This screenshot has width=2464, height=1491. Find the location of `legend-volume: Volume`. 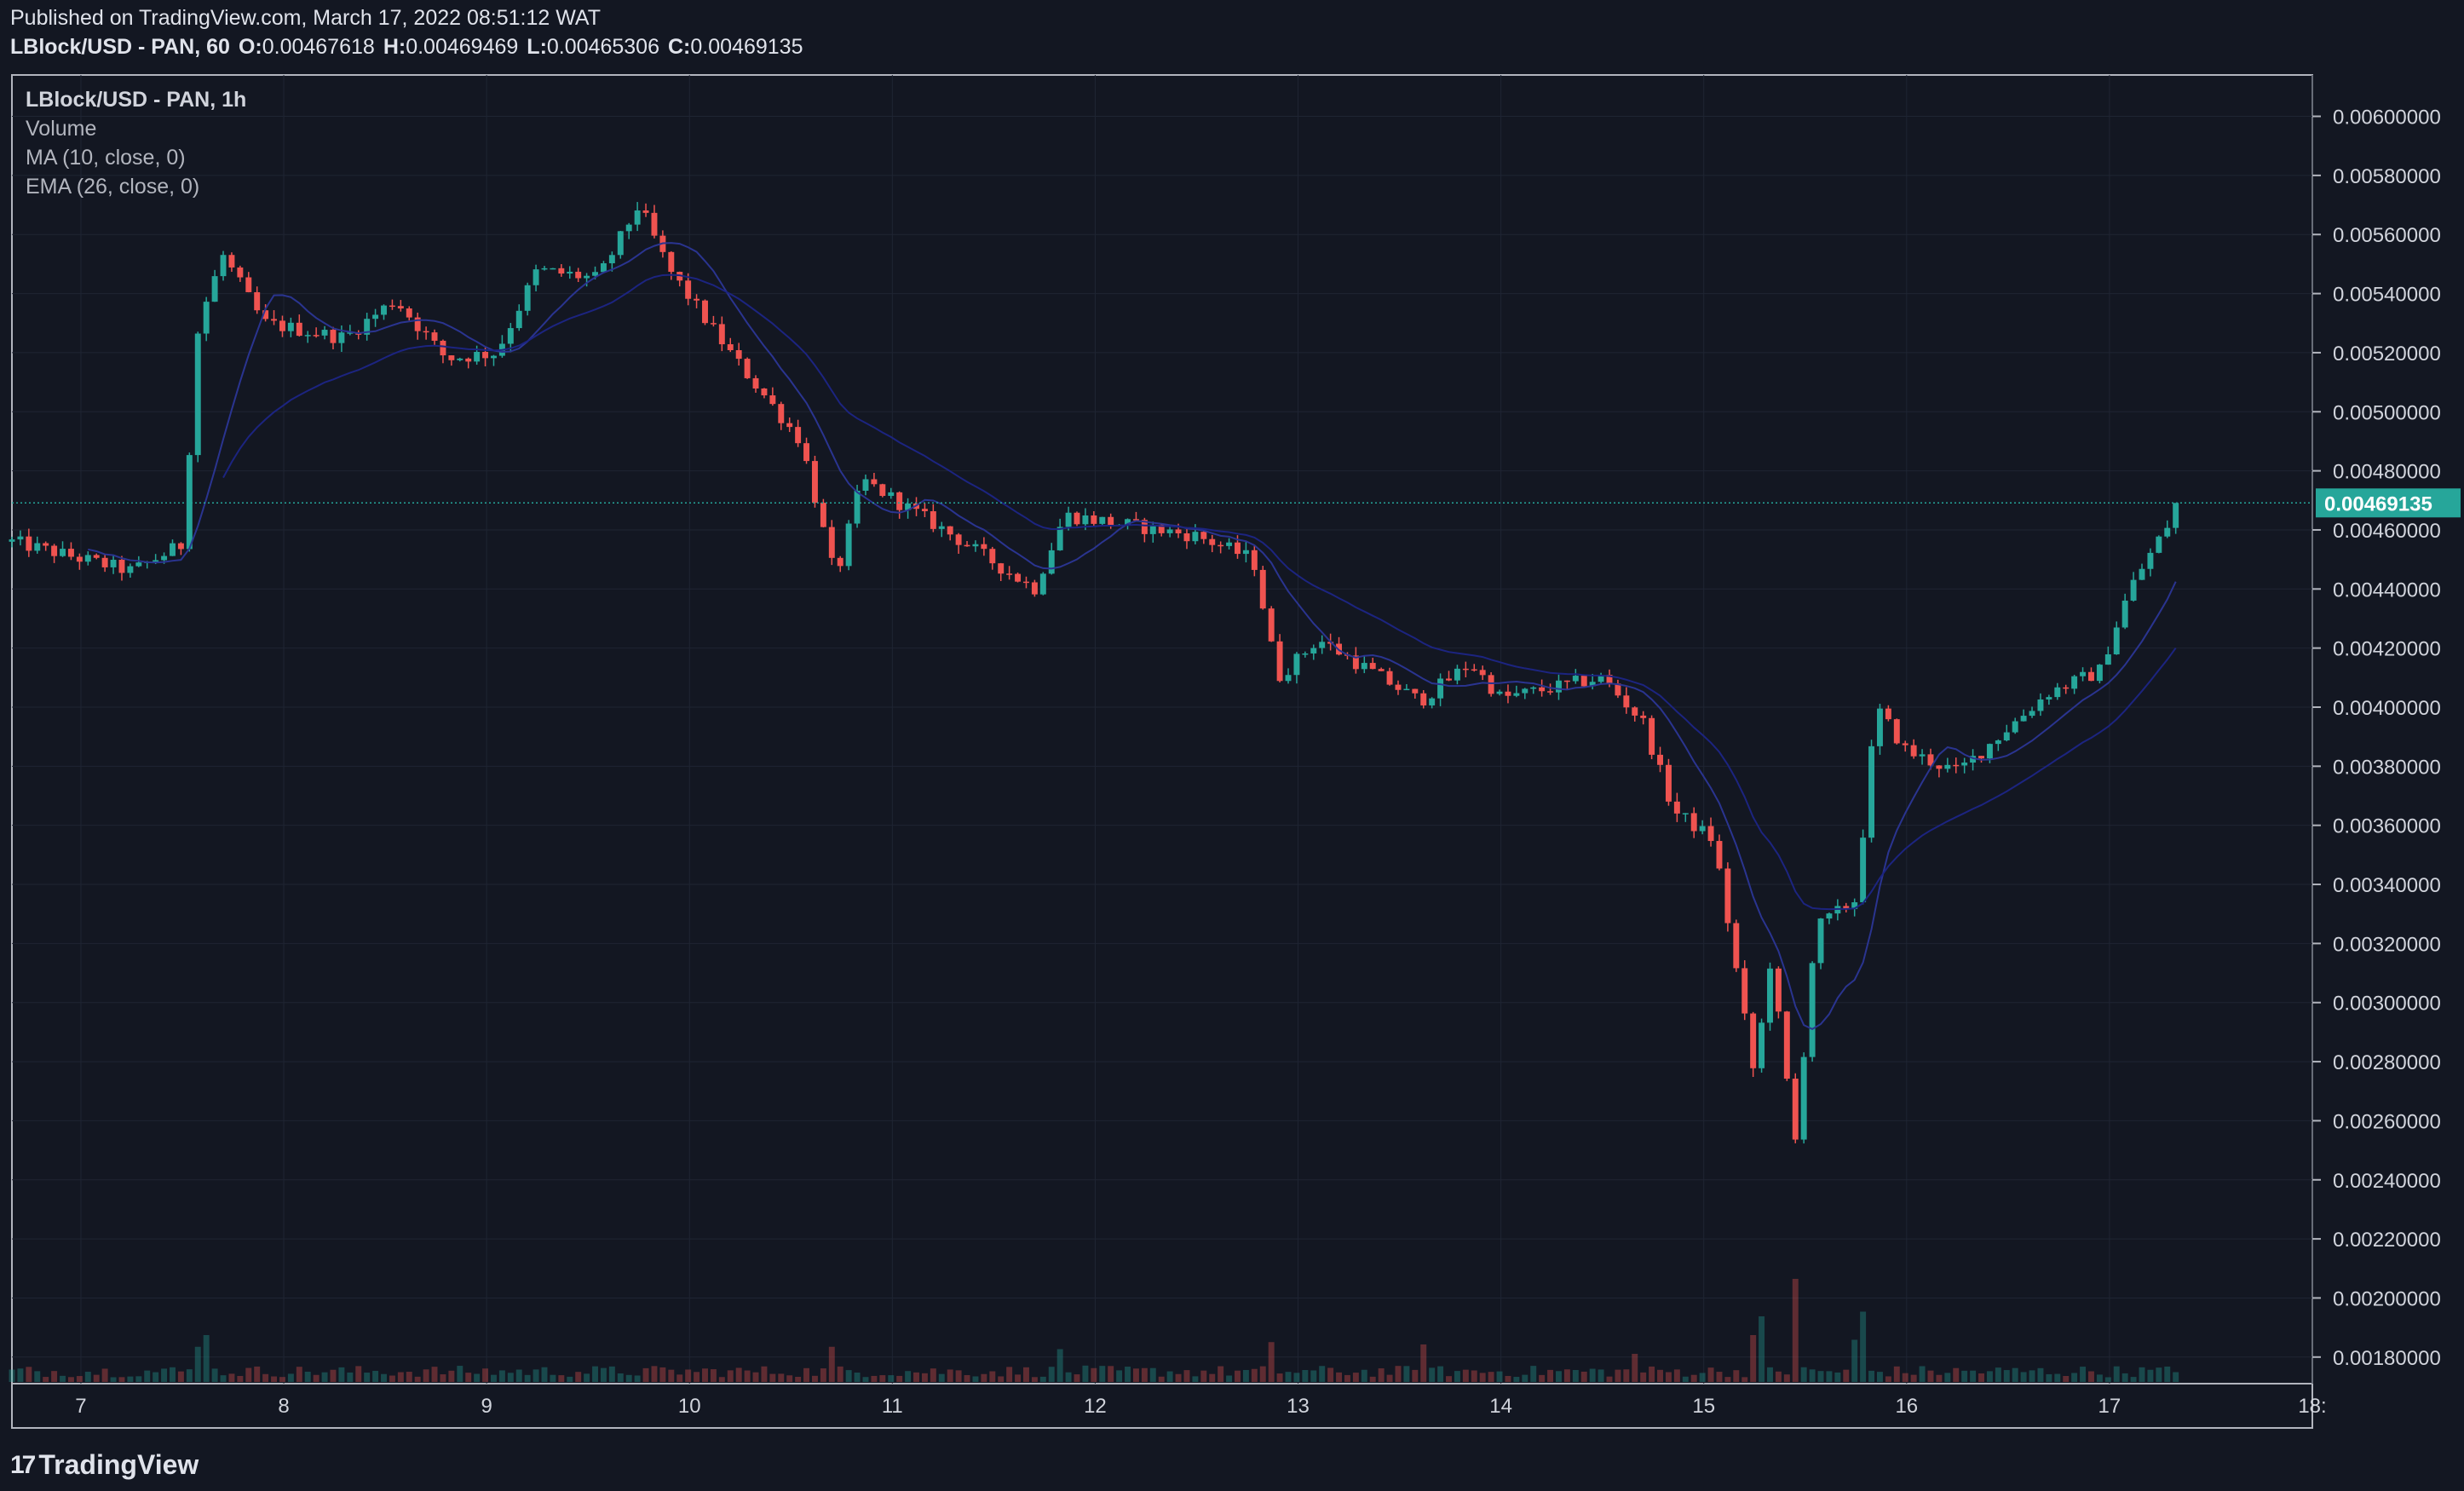

legend-volume: Volume is located at coordinates (61, 129).